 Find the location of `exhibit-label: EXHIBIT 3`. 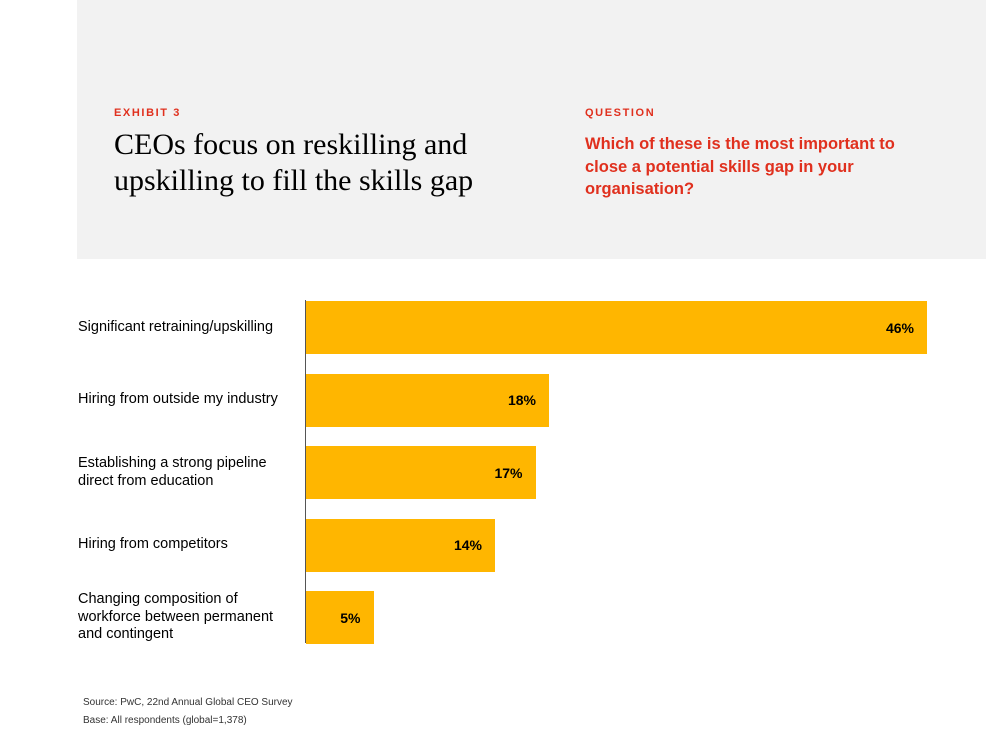

exhibit-label: EXHIBIT 3 is located at coordinates (147, 113).